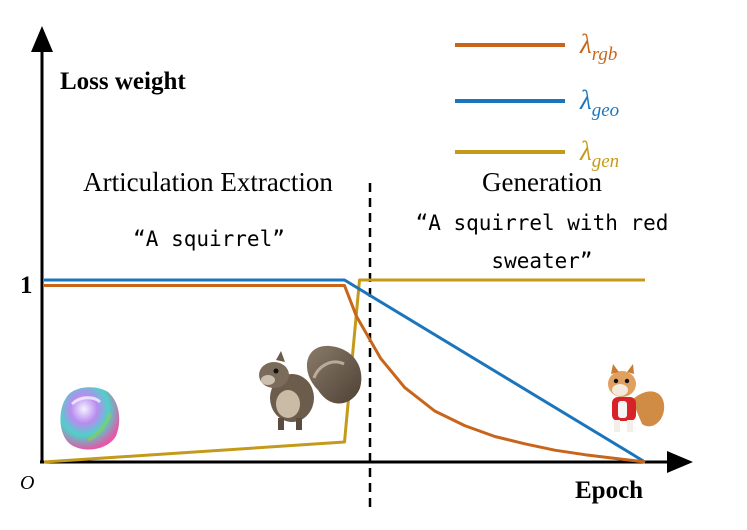  I want to click on legend-label-geo: λgeo, so click(599, 103).